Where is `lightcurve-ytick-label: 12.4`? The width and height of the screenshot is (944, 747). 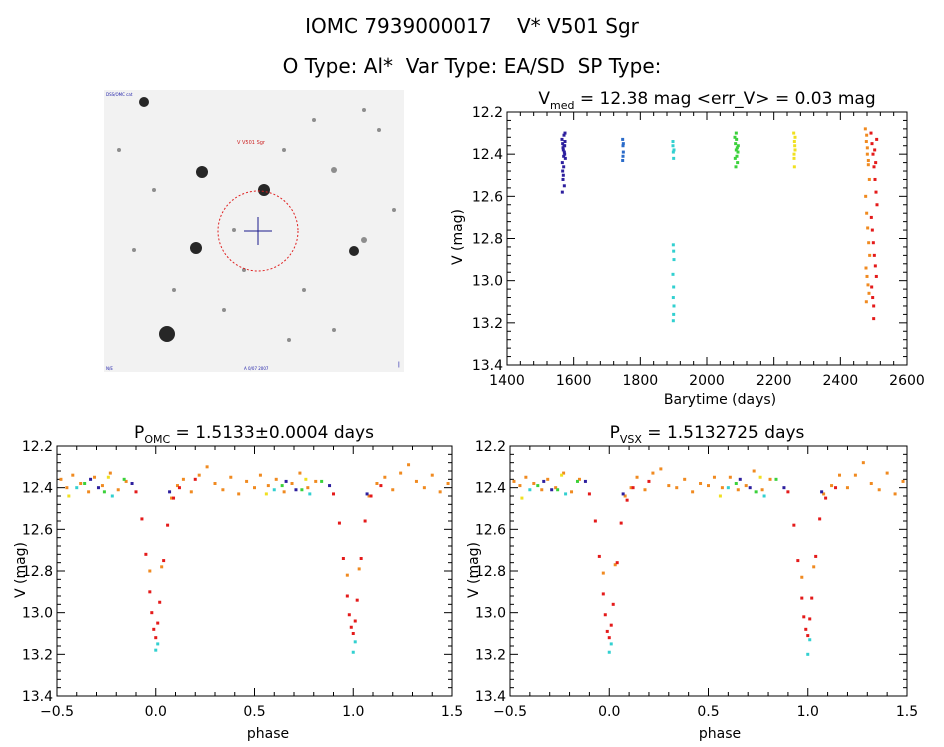
lightcurve-ytick-label: 12.4 is located at coordinates (487, 155).